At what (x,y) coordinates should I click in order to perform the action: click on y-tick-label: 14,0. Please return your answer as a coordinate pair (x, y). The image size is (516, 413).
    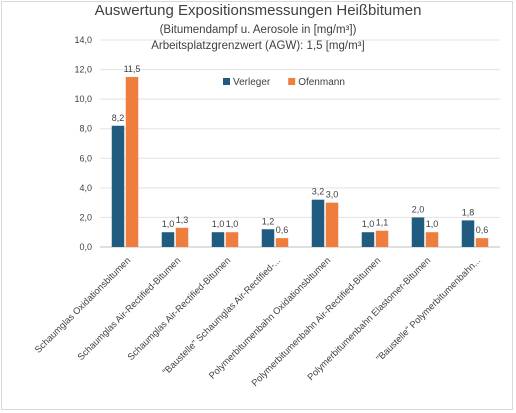
    Looking at the image, I should click on (83, 40).